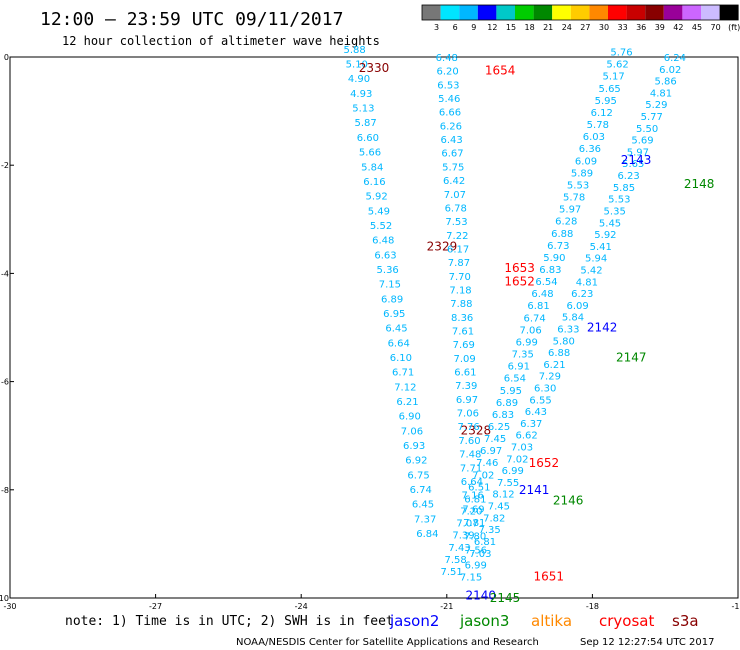  I want to click on wave-height-value: 7.45, so click(495, 439).